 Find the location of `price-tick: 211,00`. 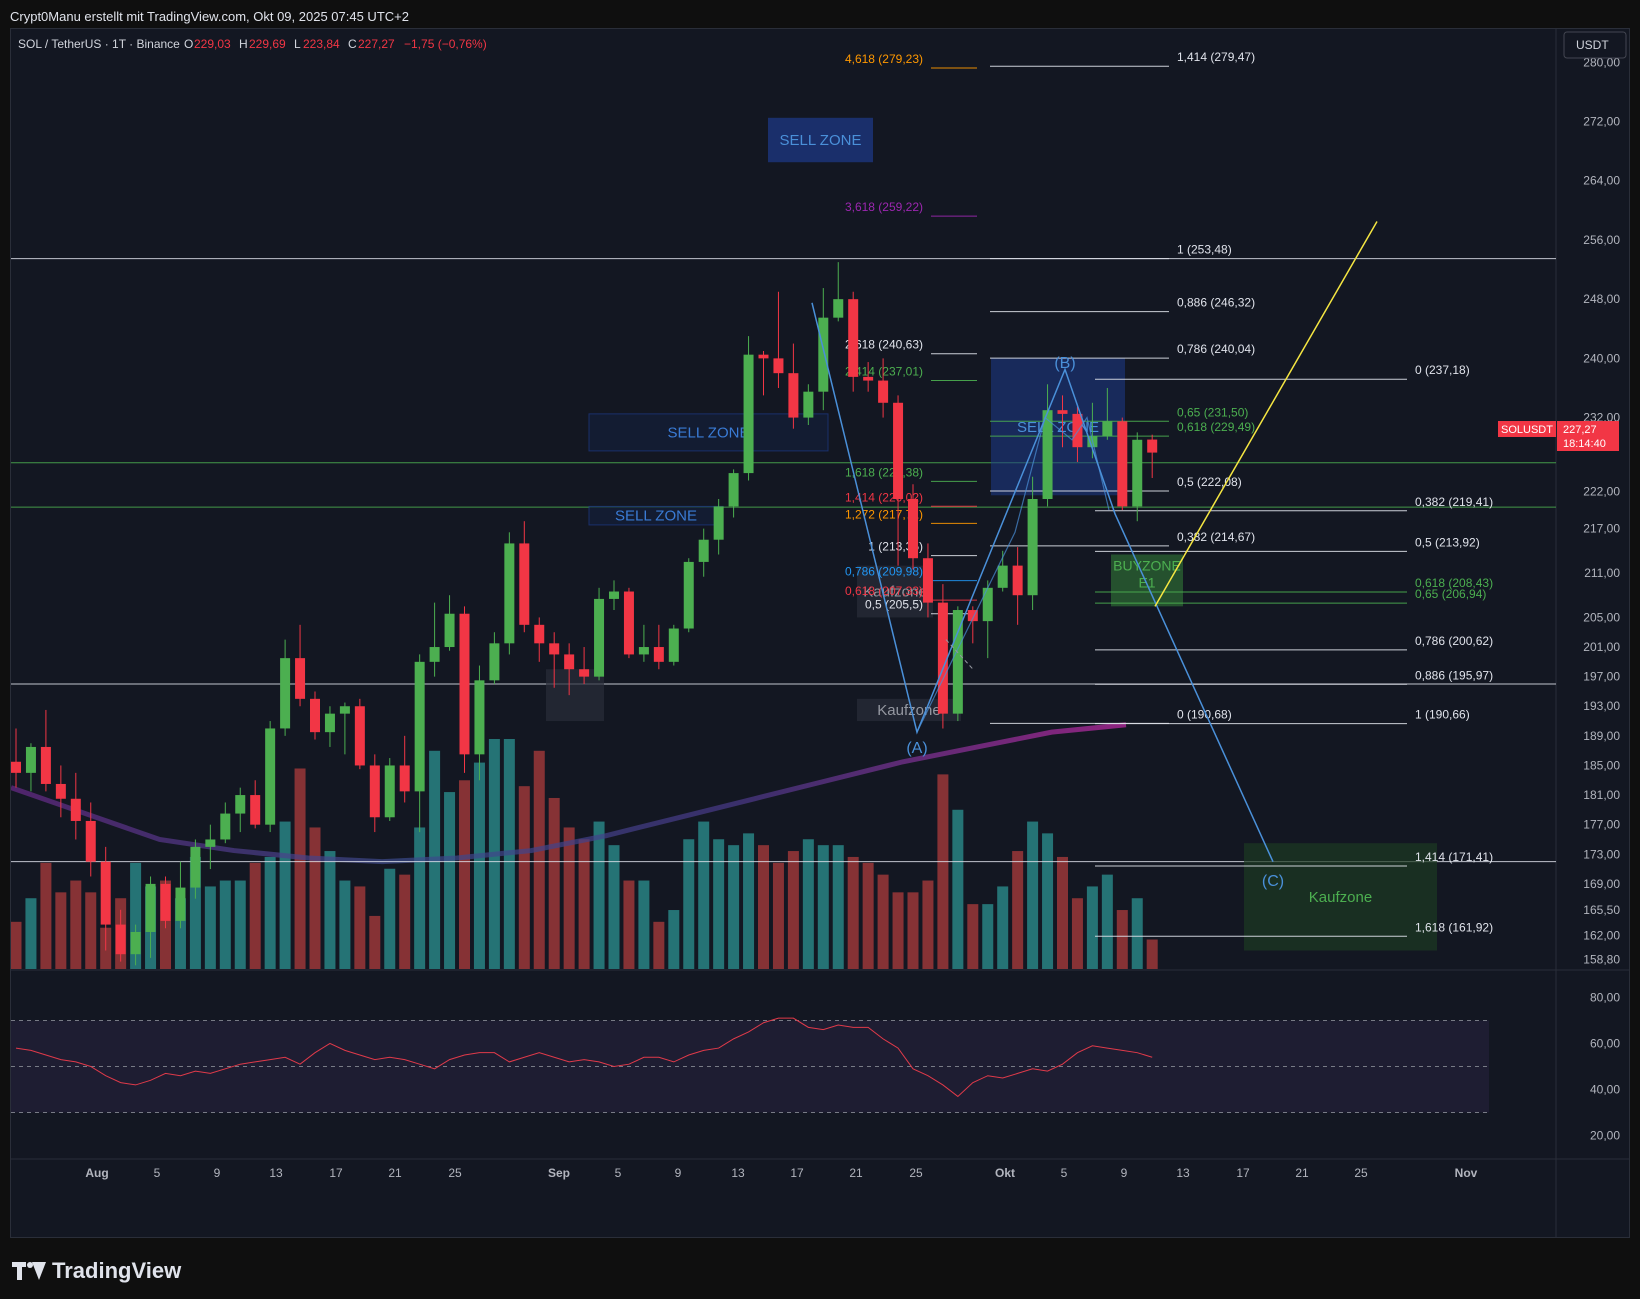

price-tick: 211,00 is located at coordinates (1602, 573).